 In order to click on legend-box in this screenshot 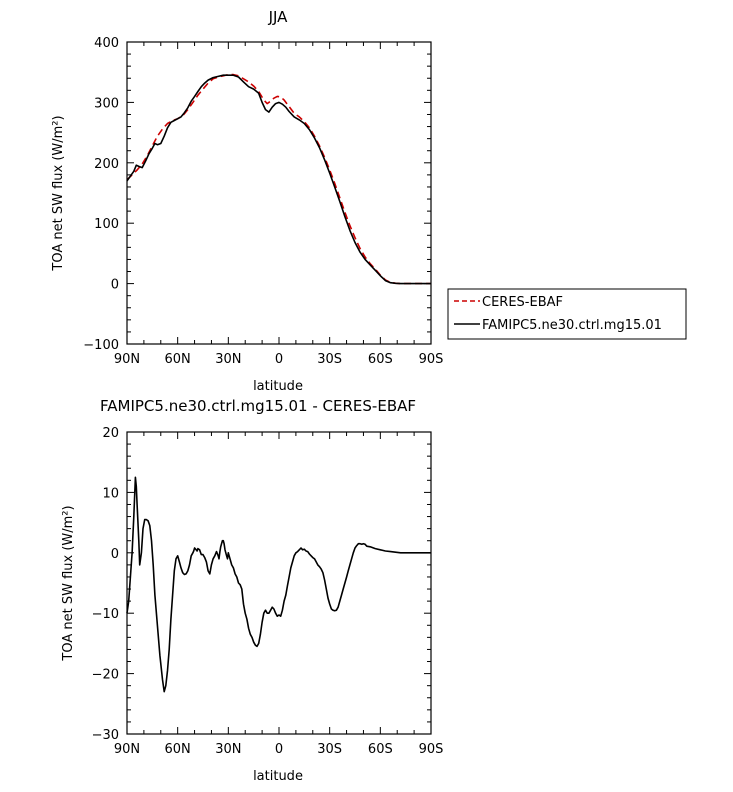, I will do `click(567, 314)`.